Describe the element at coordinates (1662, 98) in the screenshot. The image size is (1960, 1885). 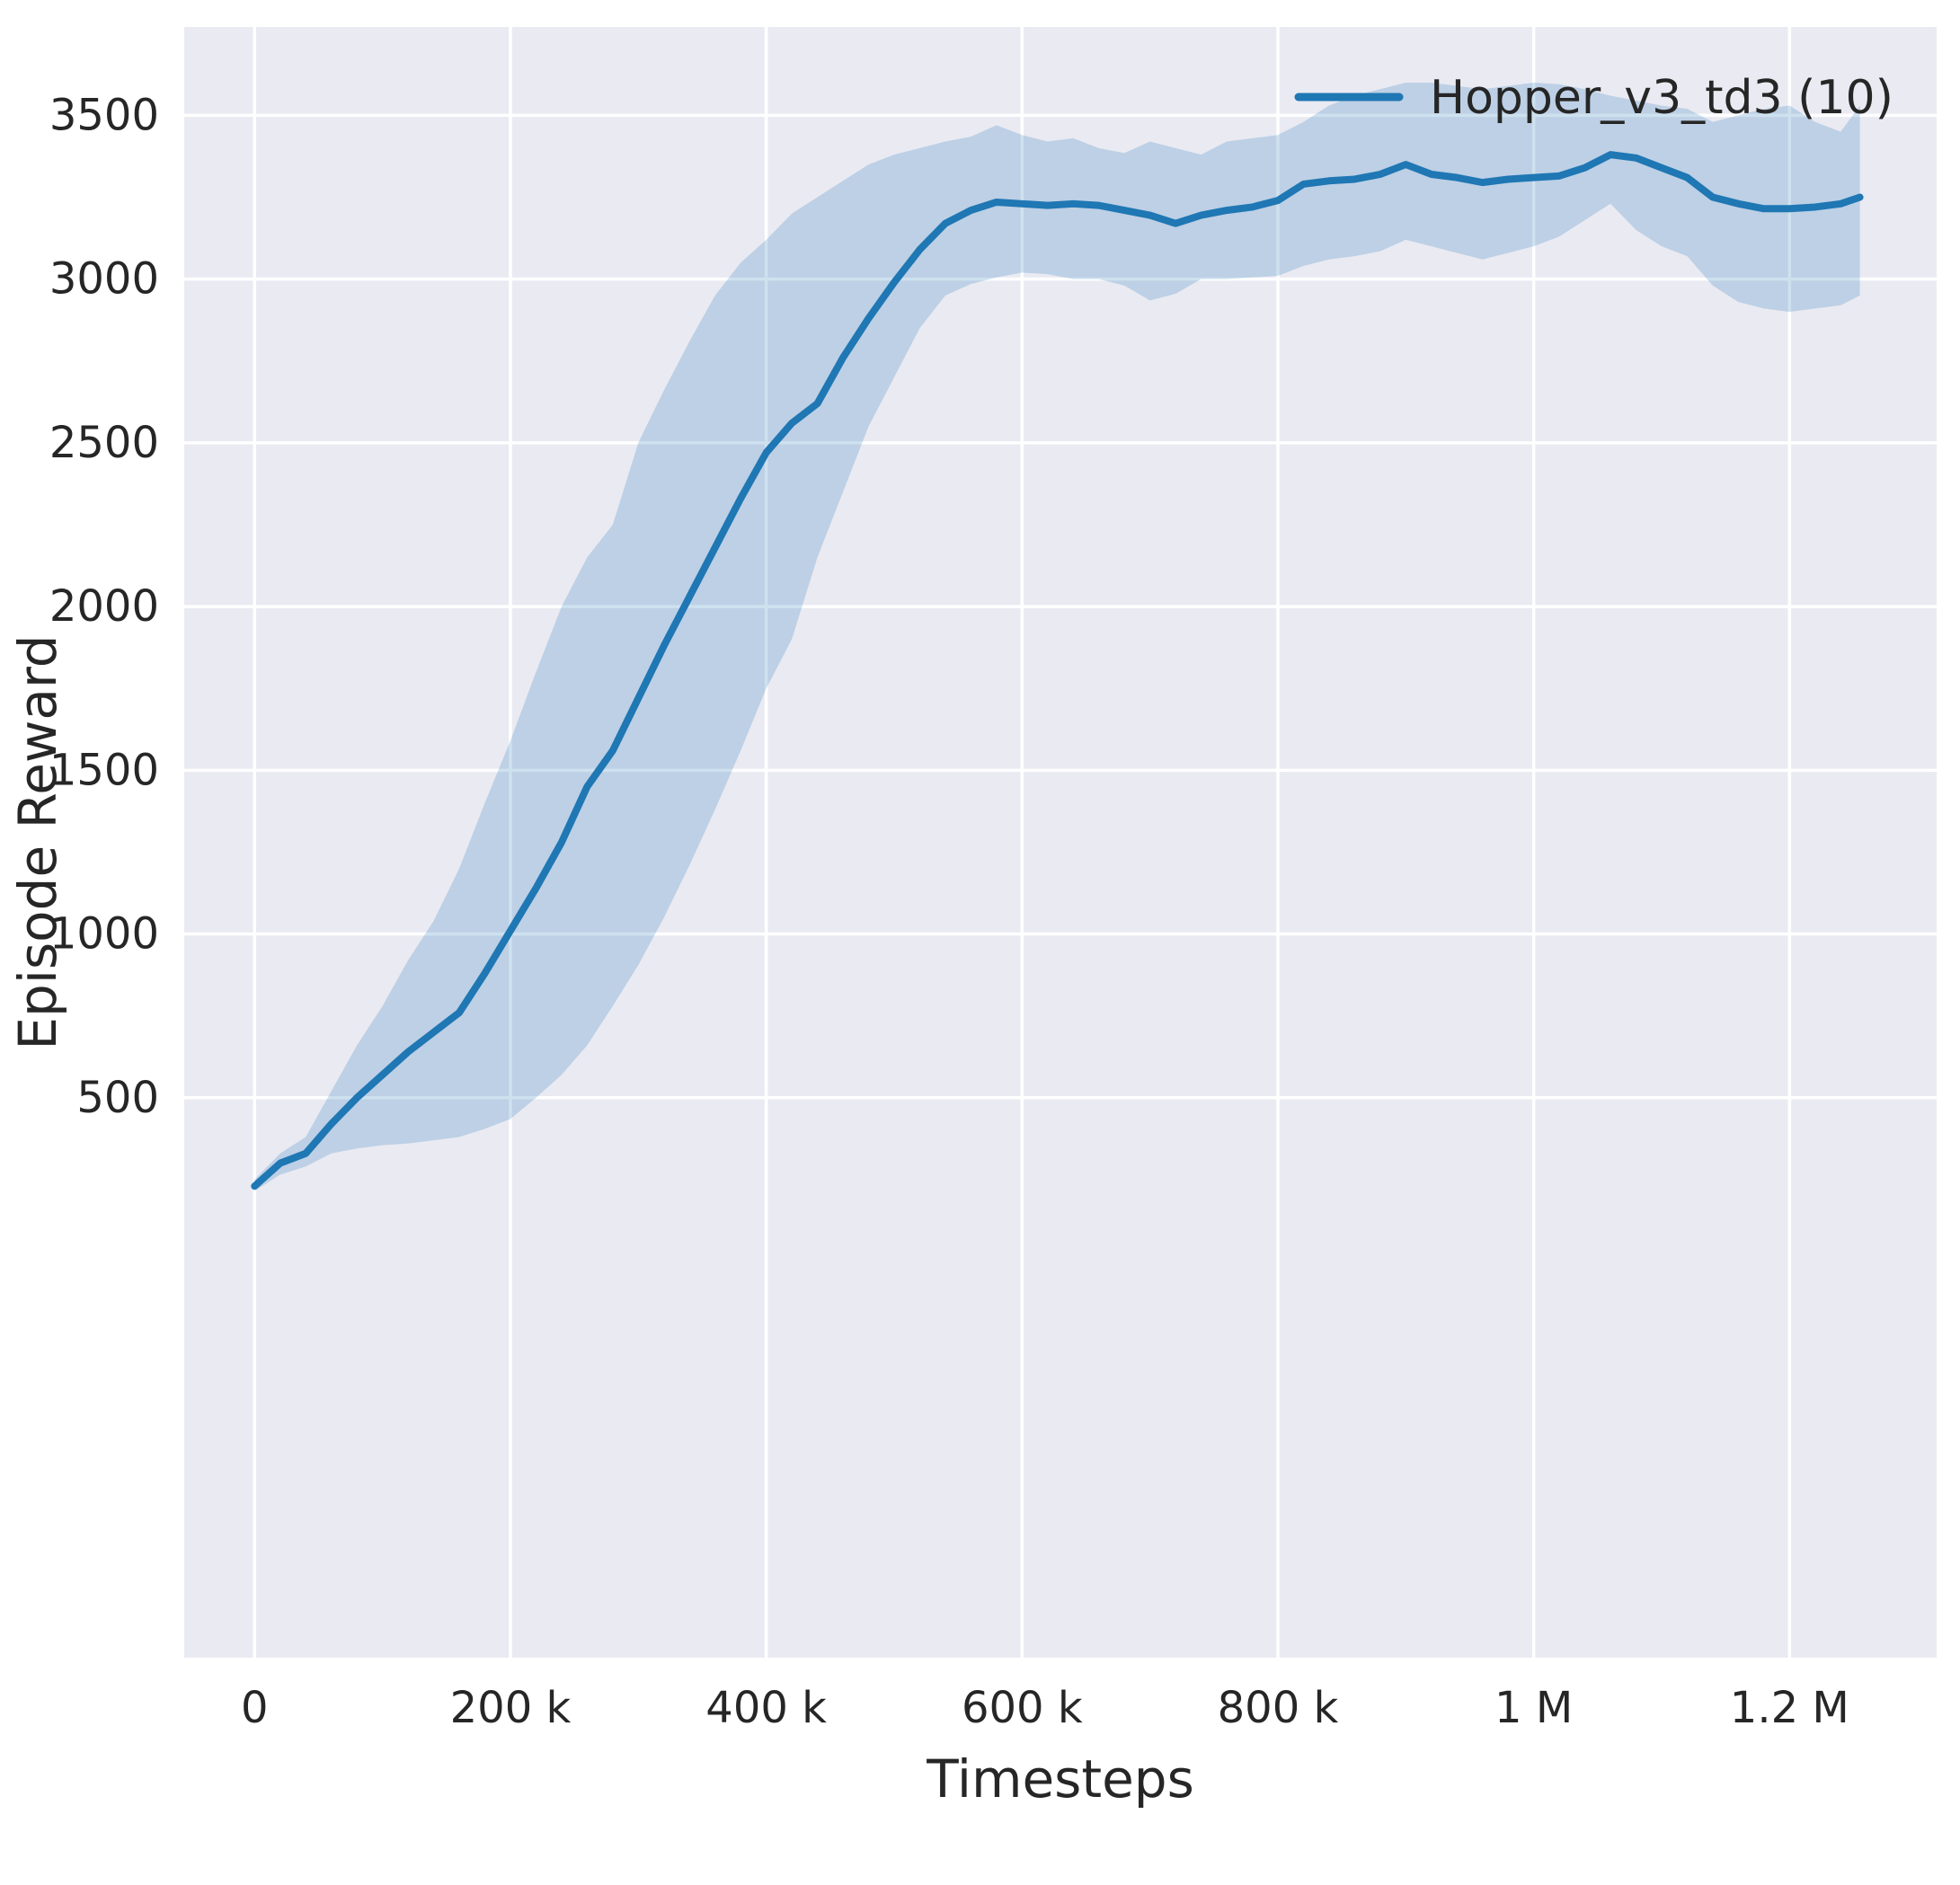
I see `legend-label: Hopper_v3_td3 (10)` at that location.